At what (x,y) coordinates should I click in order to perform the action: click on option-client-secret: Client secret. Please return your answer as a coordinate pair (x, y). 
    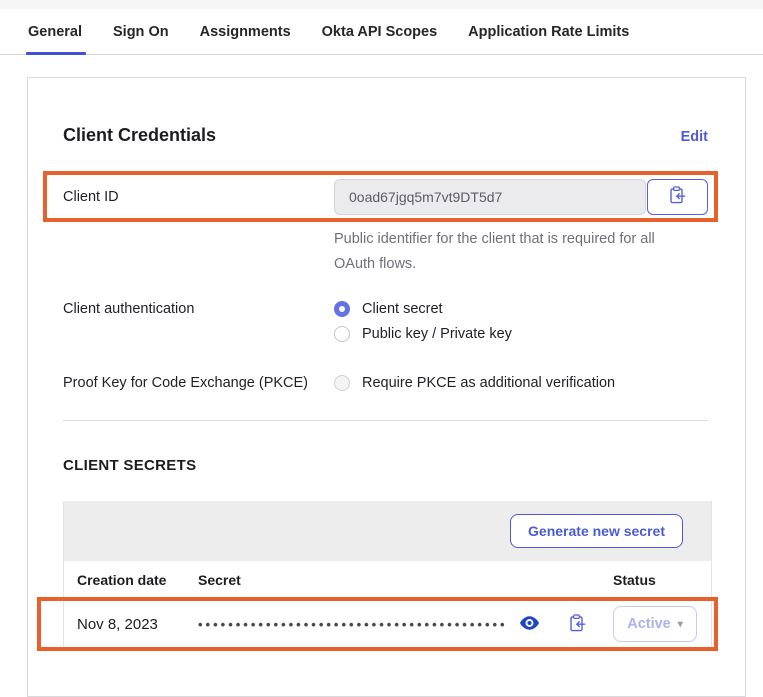
    Looking at the image, I should click on (423, 309).